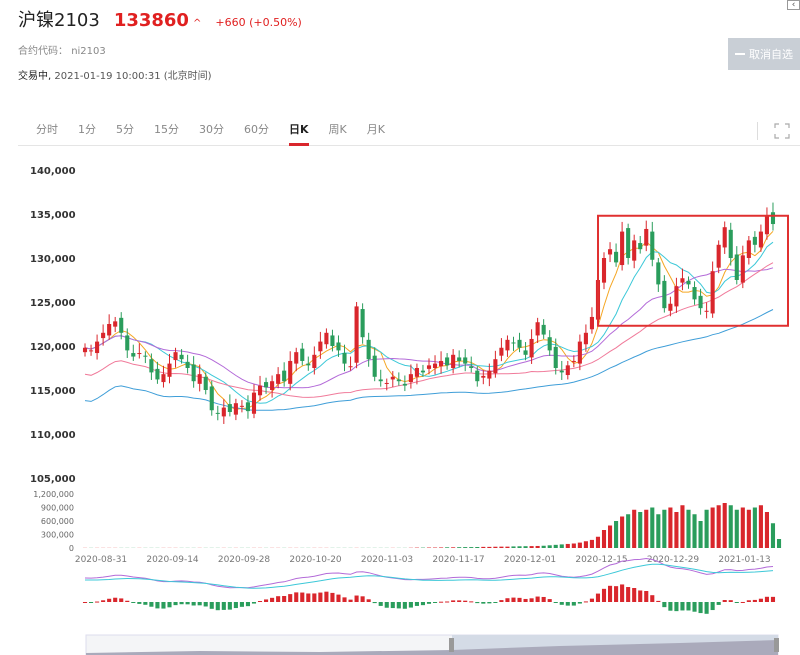  I want to click on price-axis-label: 140,000, so click(53, 171).